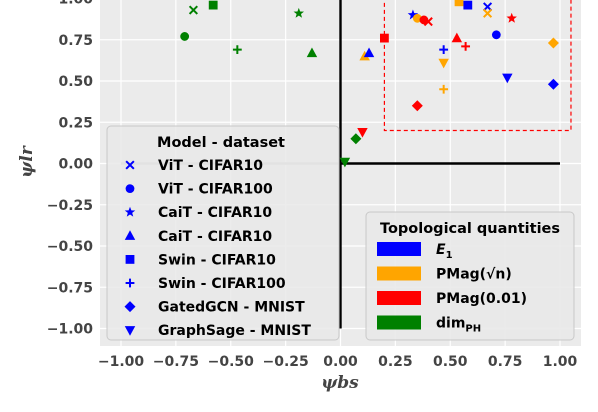  I want to click on x-axis-label: ψbs, so click(340, 383).